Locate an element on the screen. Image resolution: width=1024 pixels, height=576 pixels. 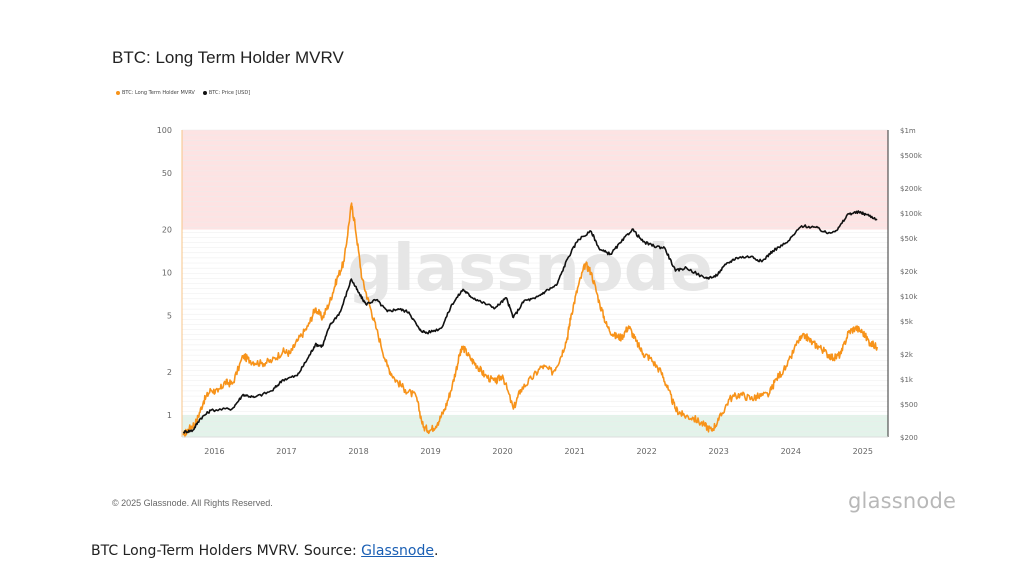
x-tick-label: 2016 is located at coordinates (214, 451).